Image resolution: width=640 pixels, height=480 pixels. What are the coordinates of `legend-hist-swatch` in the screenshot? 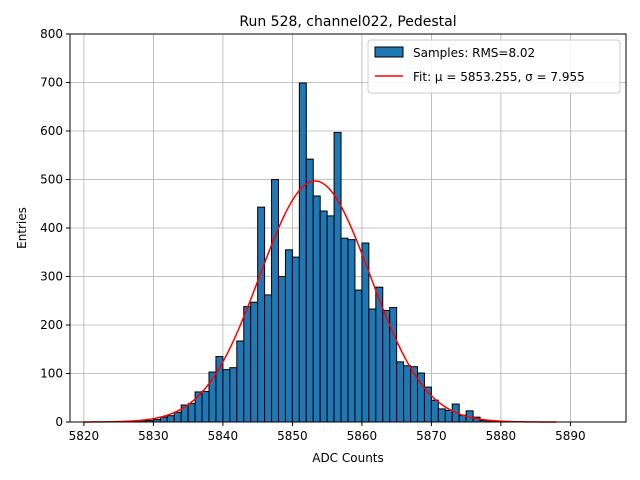 It's located at (389, 52).